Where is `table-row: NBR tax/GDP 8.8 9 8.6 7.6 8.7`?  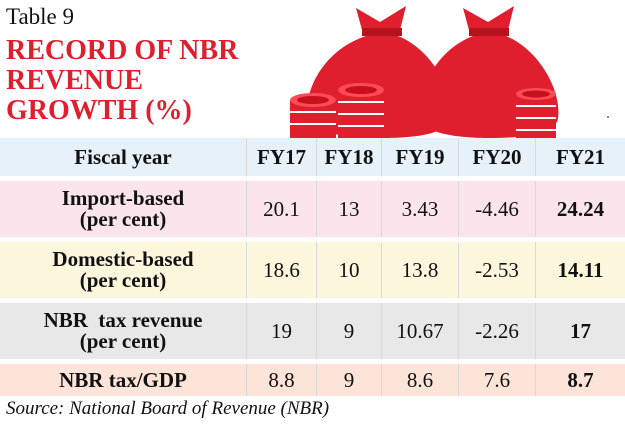 table-row: NBR tax/GDP 8.8 9 8.6 7.6 8.7 is located at coordinates (312, 380).